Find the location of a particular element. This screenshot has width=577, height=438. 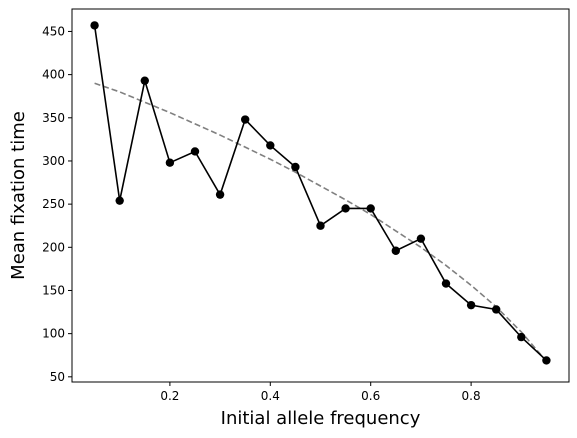

y-tick-label: 450 is located at coordinates (53, 31).